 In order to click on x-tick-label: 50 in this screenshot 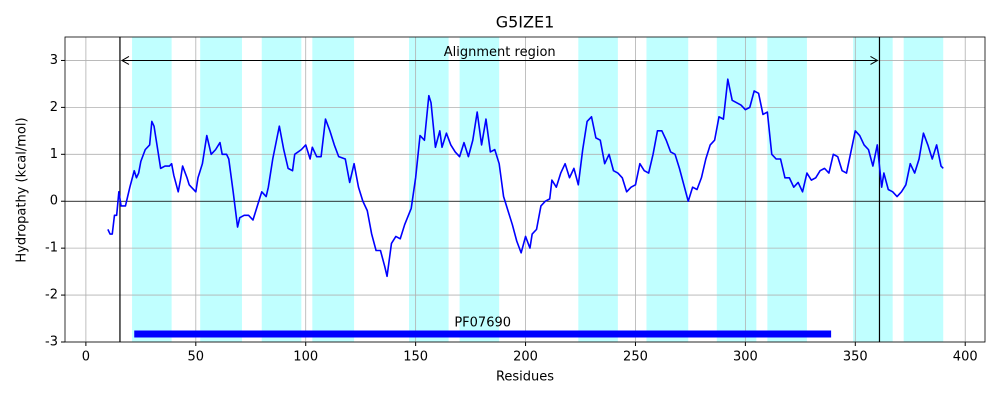, I will do `click(196, 357)`.